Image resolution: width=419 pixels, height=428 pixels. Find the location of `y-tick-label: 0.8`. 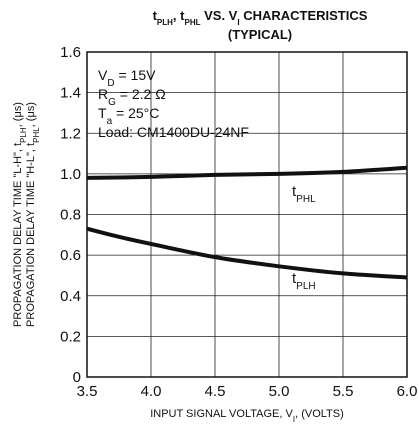

y-tick-label: 0.8 is located at coordinates (70, 215).